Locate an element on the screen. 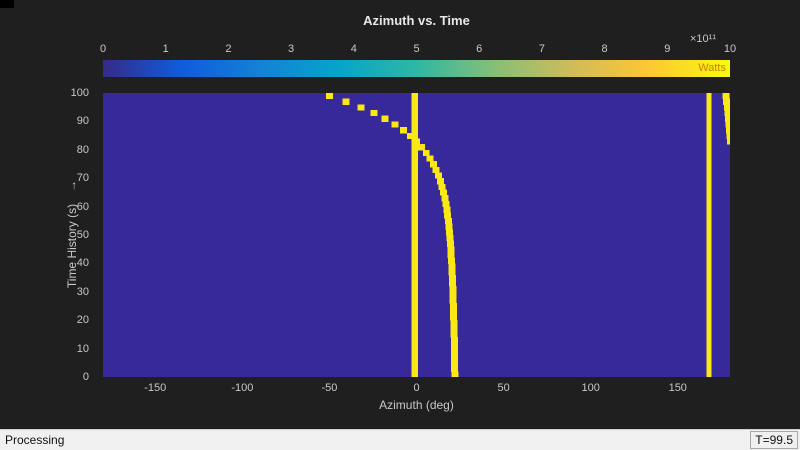  y-tick-label: 60 is located at coordinates (82, 206).